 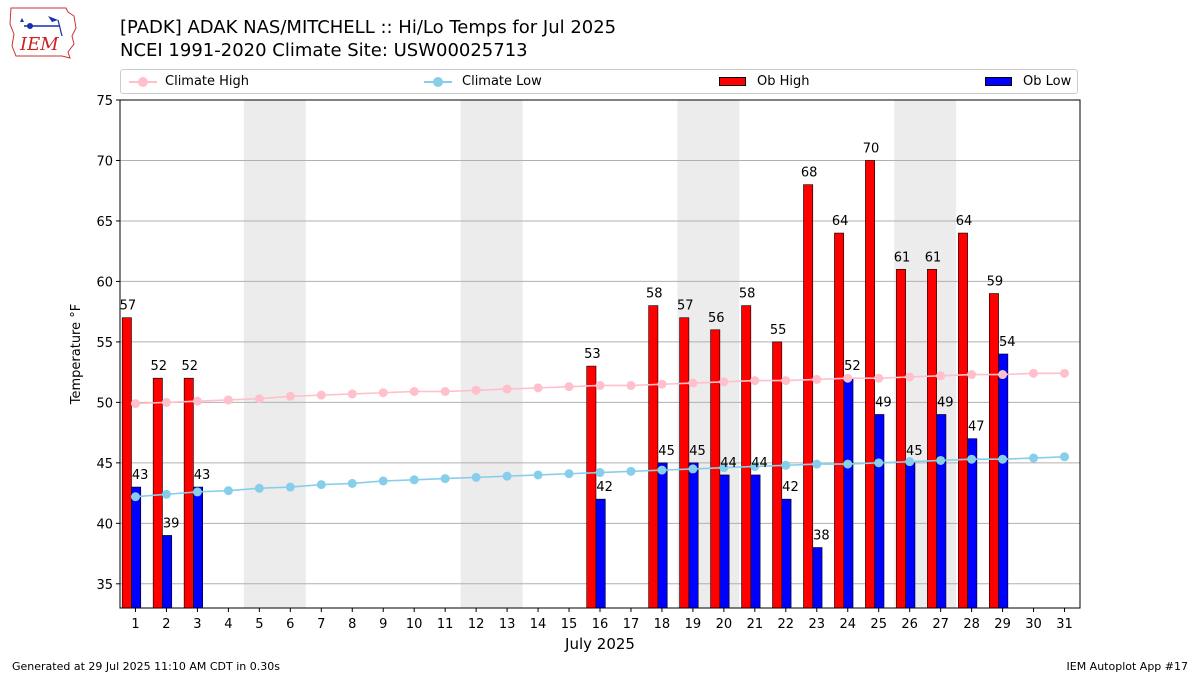 I want to click on x-tick-label: 6, so click(x=290, y=624).